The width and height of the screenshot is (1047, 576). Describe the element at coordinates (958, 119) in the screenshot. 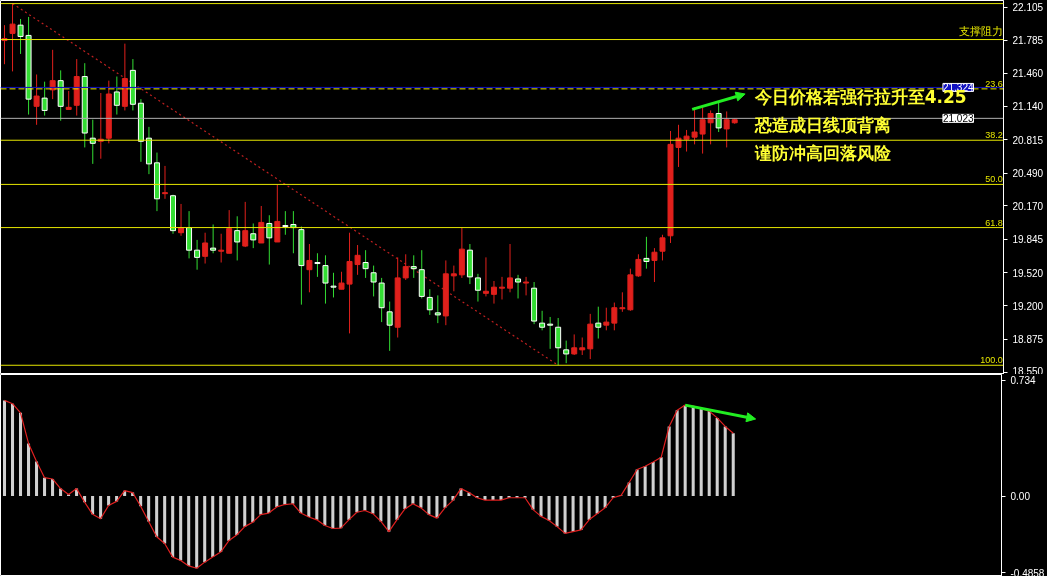

I see `ref-line-label: 21.023` at that location.